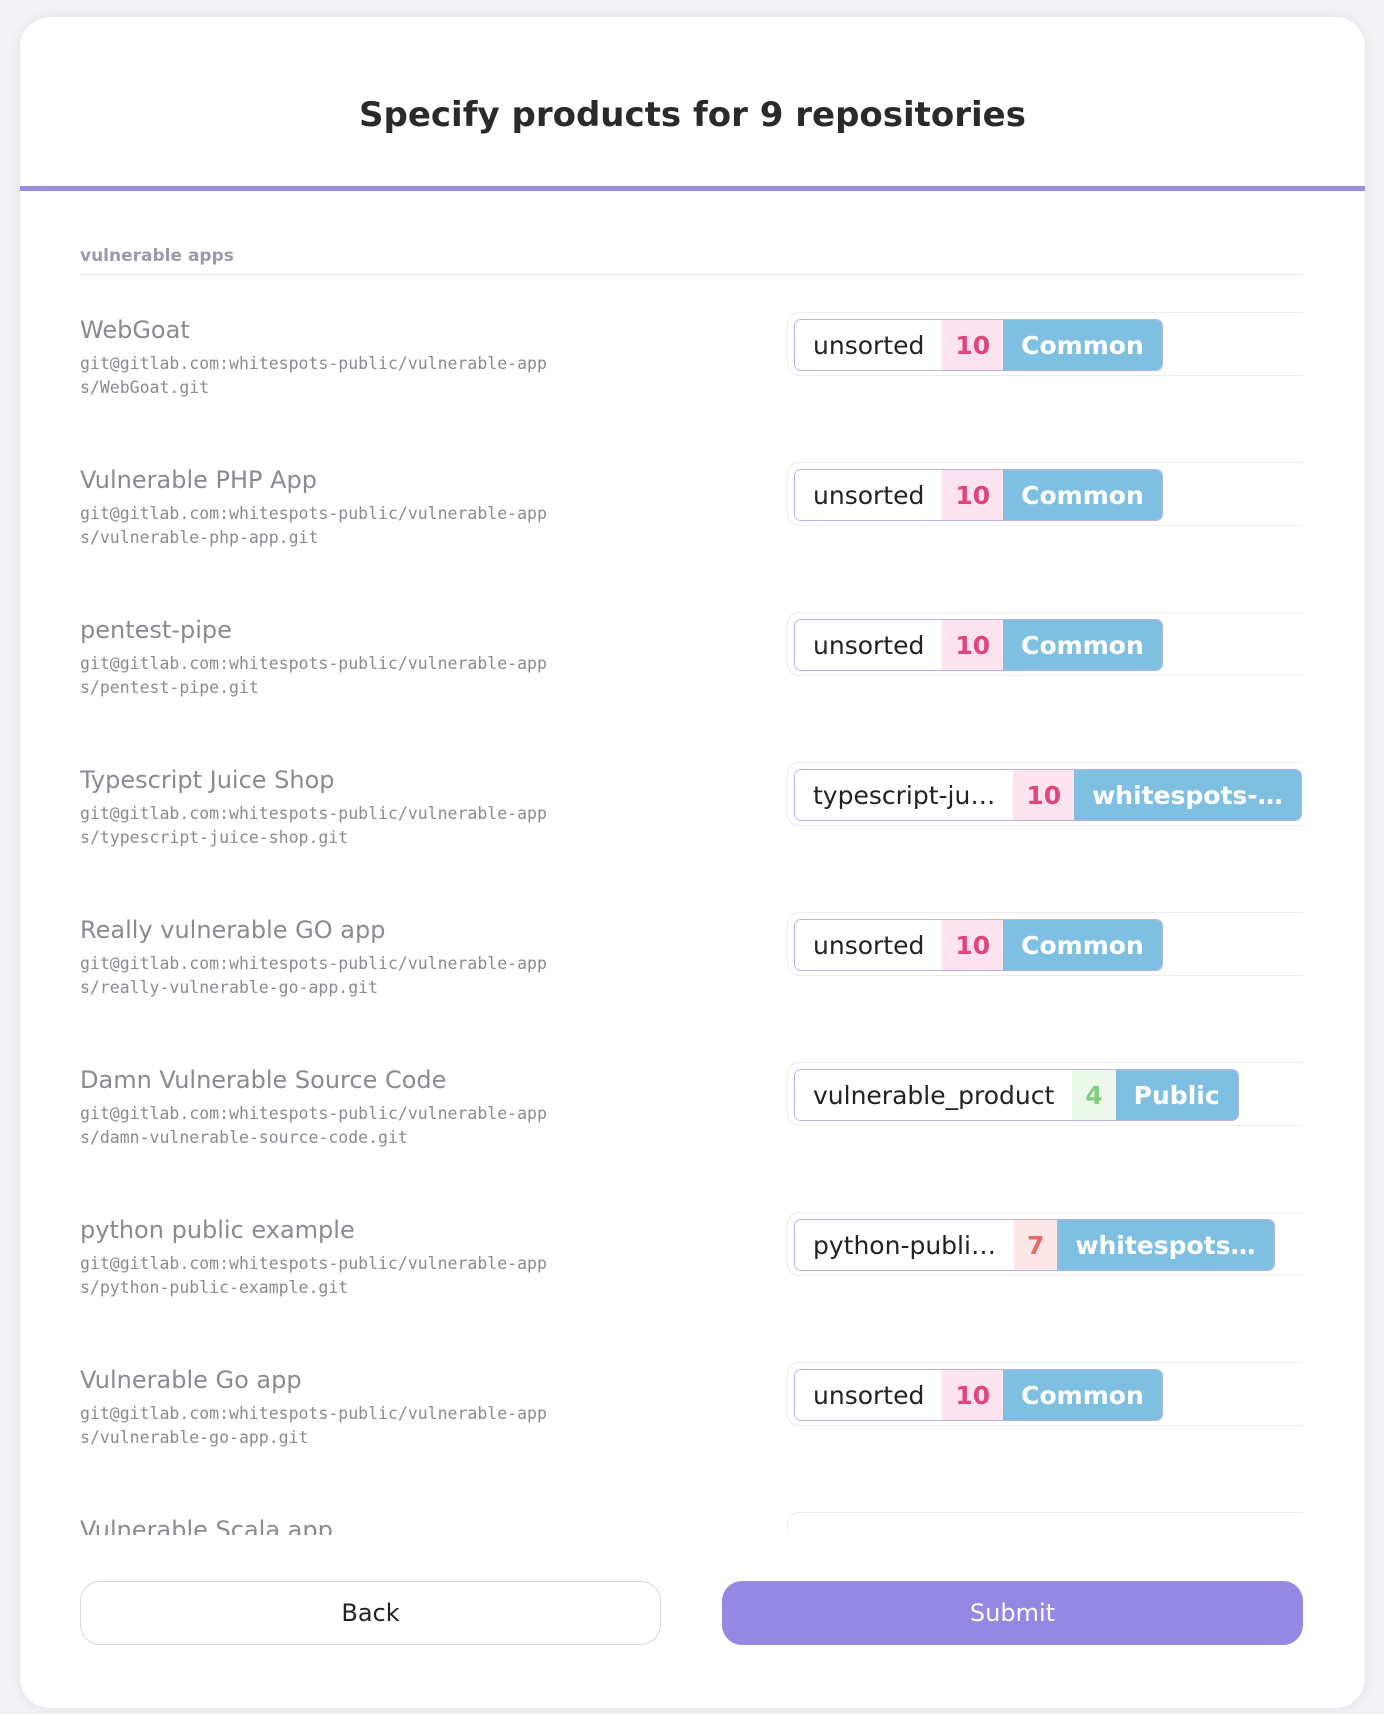  I want to click on repo-name: Really vulnerable GO app, so click(233, 930).